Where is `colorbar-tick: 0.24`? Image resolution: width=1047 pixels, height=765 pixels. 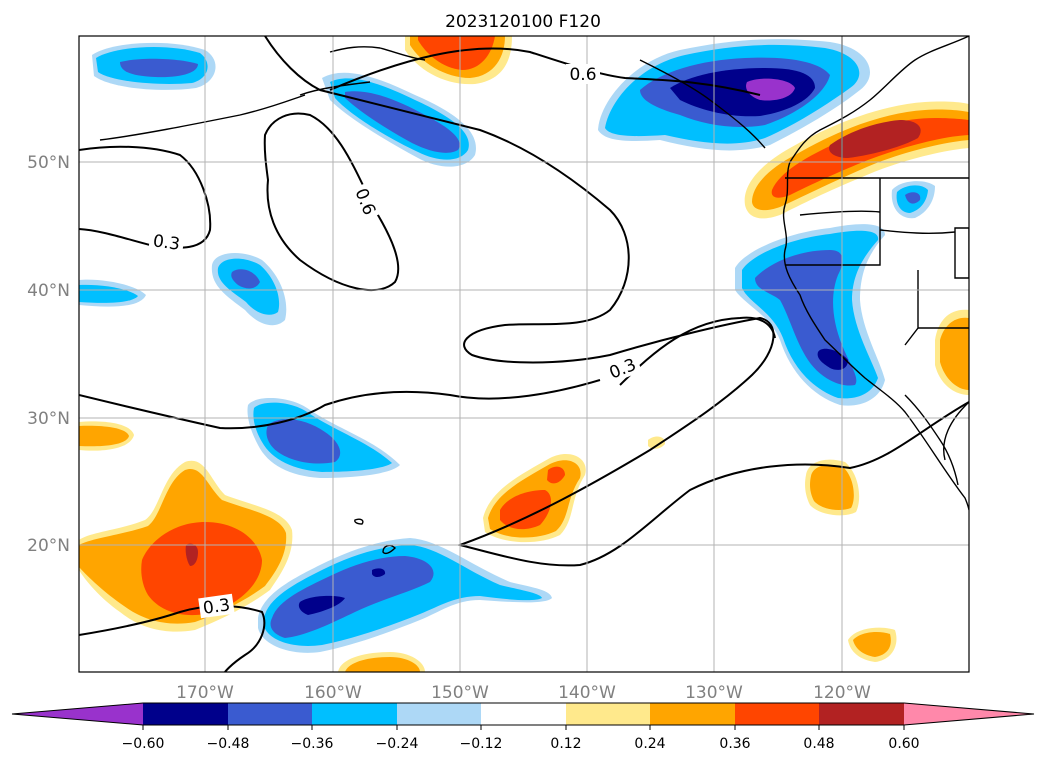 colorbar-tick: 0.24 is located at coordinates (649, 744).